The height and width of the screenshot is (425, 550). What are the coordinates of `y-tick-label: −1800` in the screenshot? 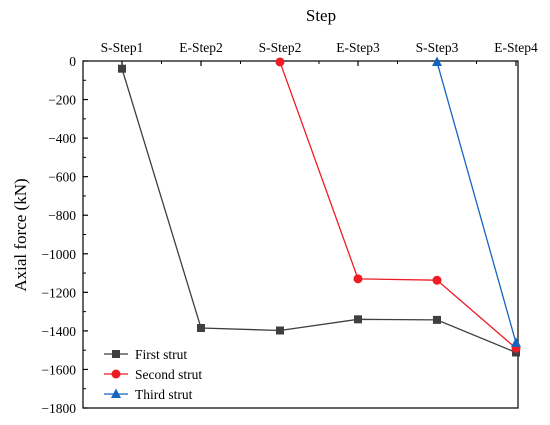 It's located at (58, 408).